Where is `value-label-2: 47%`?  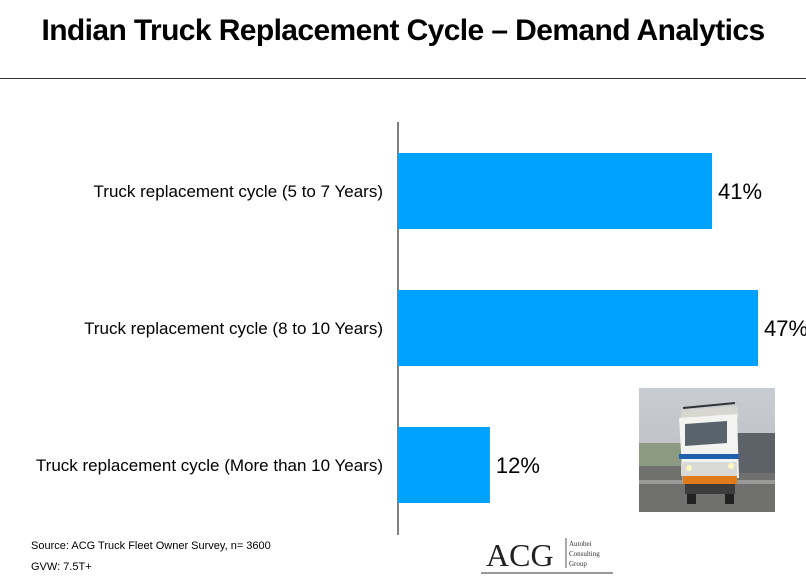
value-label-2: 47% is located at coordinates (785, 328).